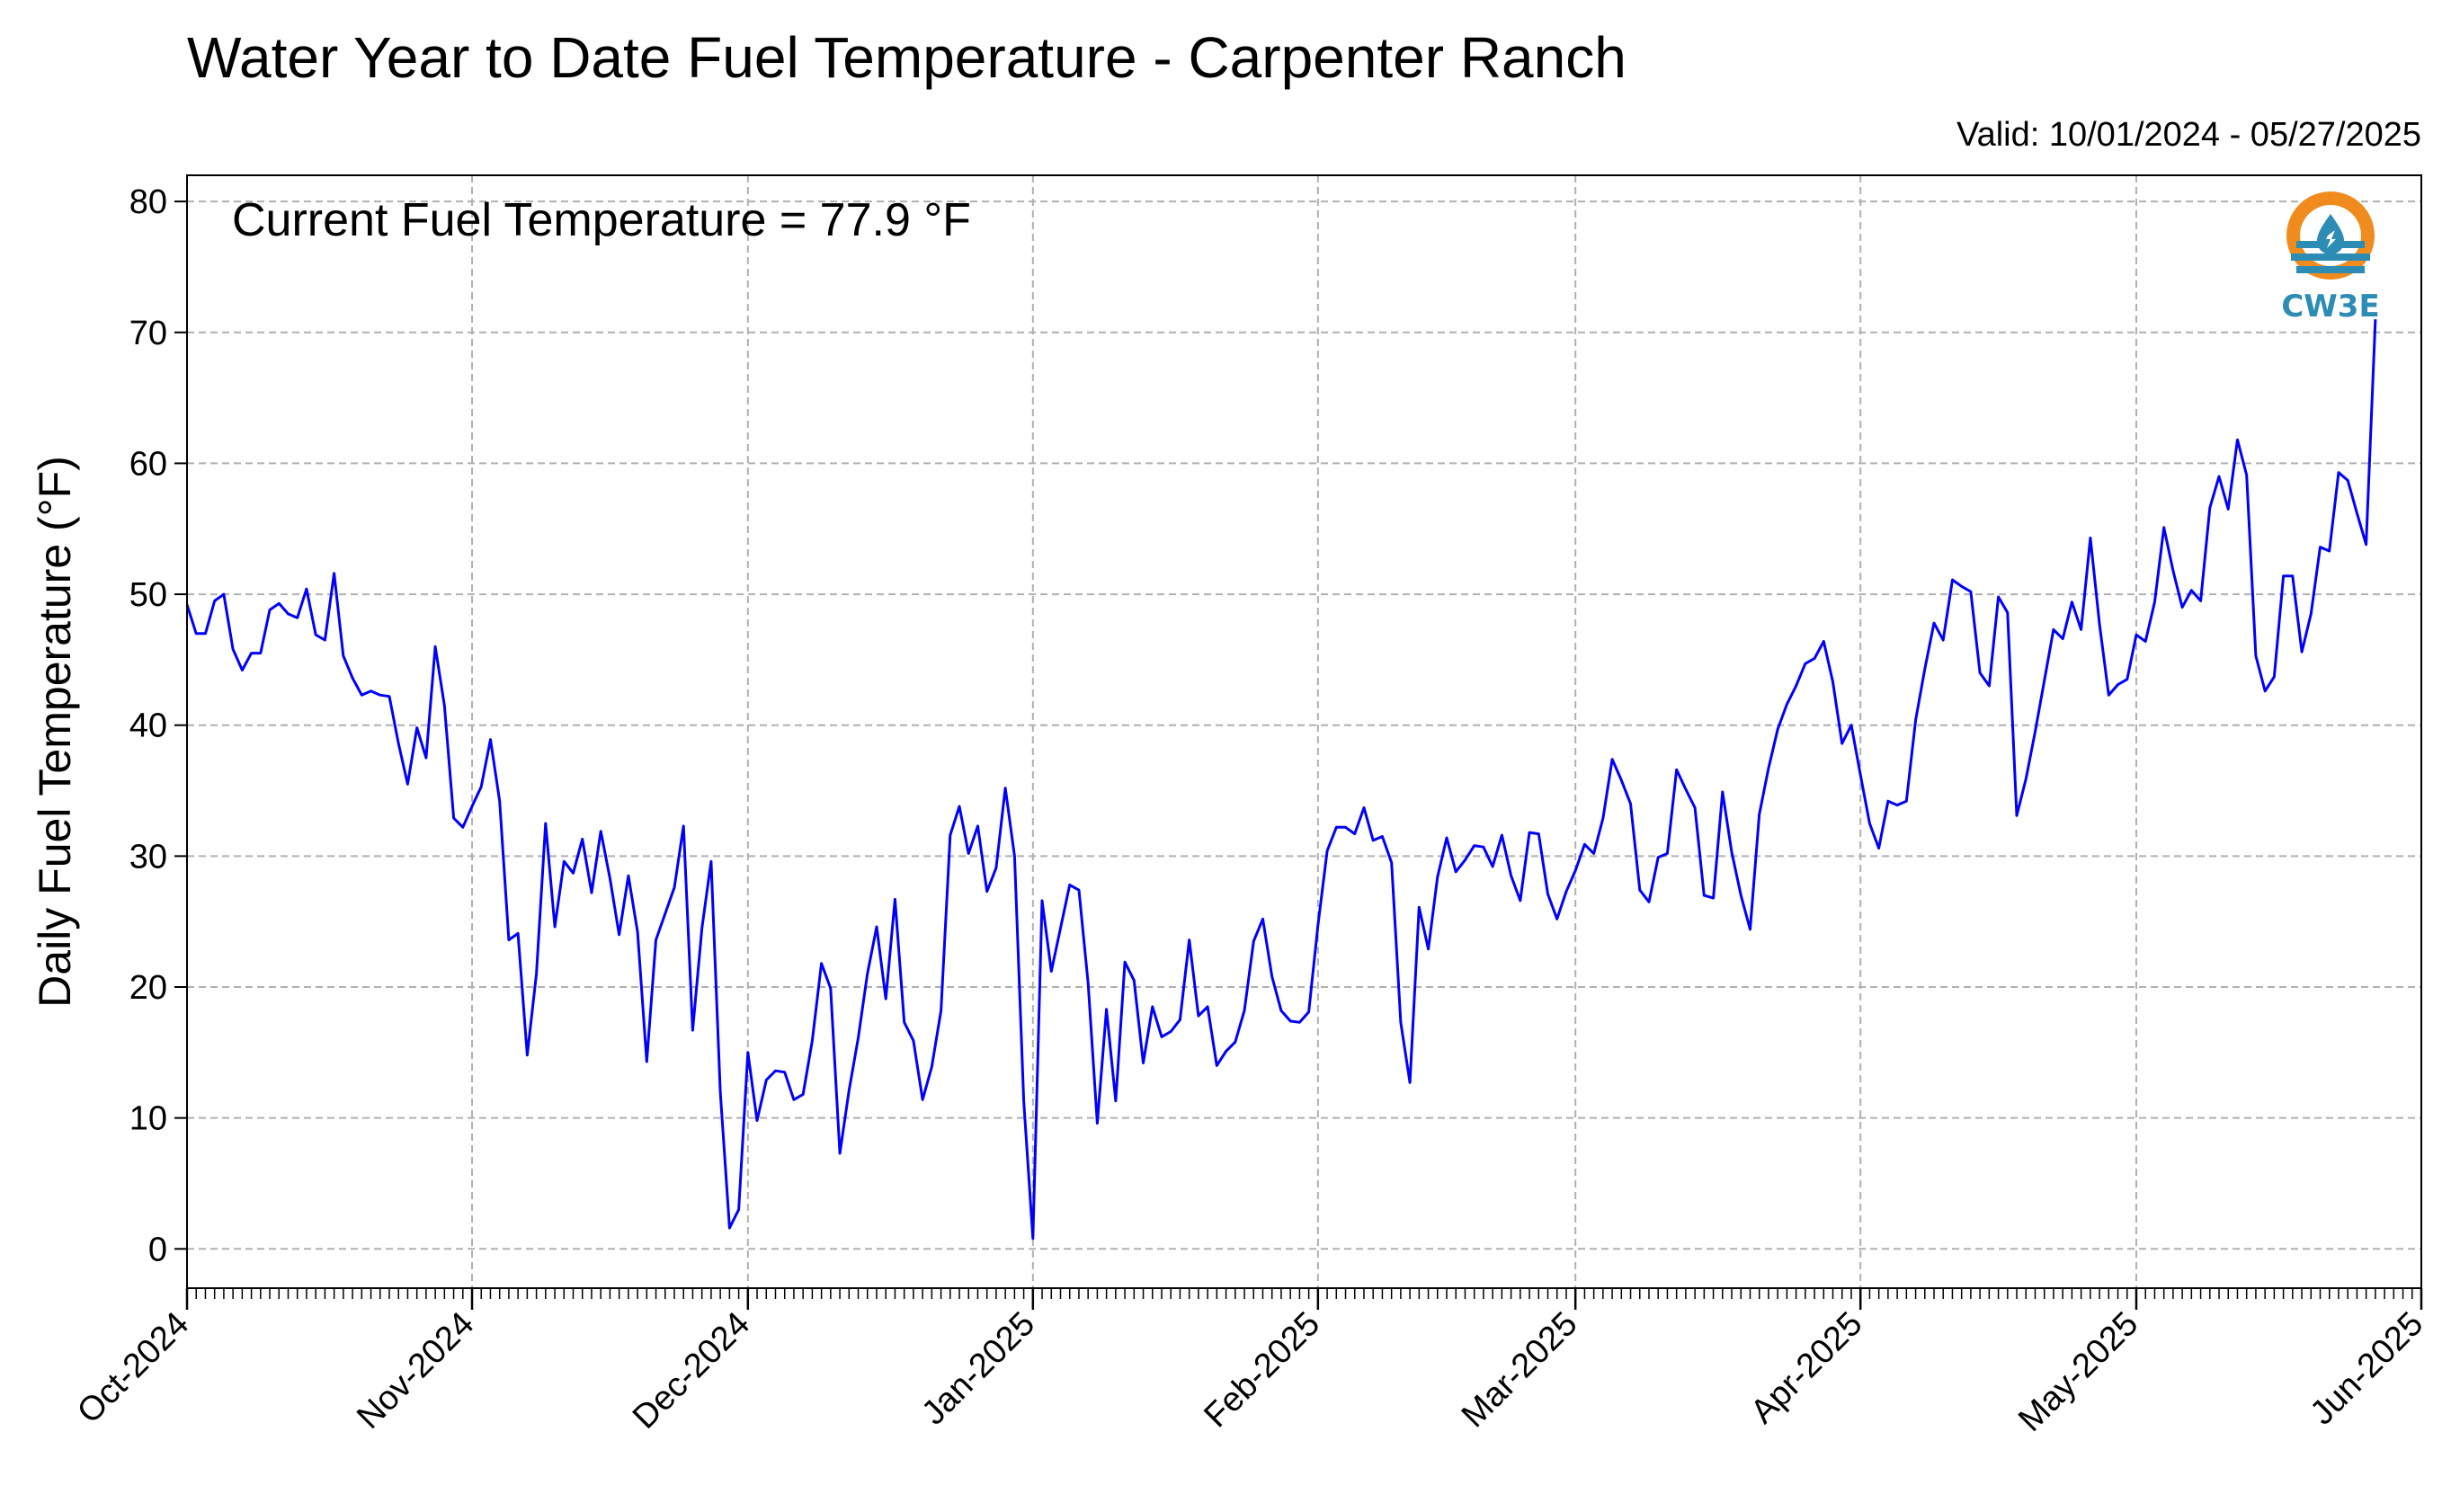 The image size is (2451, 1512). Describe the element at coordinates (55, 732) in the screenshot. I see `y-axis-label: Daily Fuel Temperature (°F)` at that location.